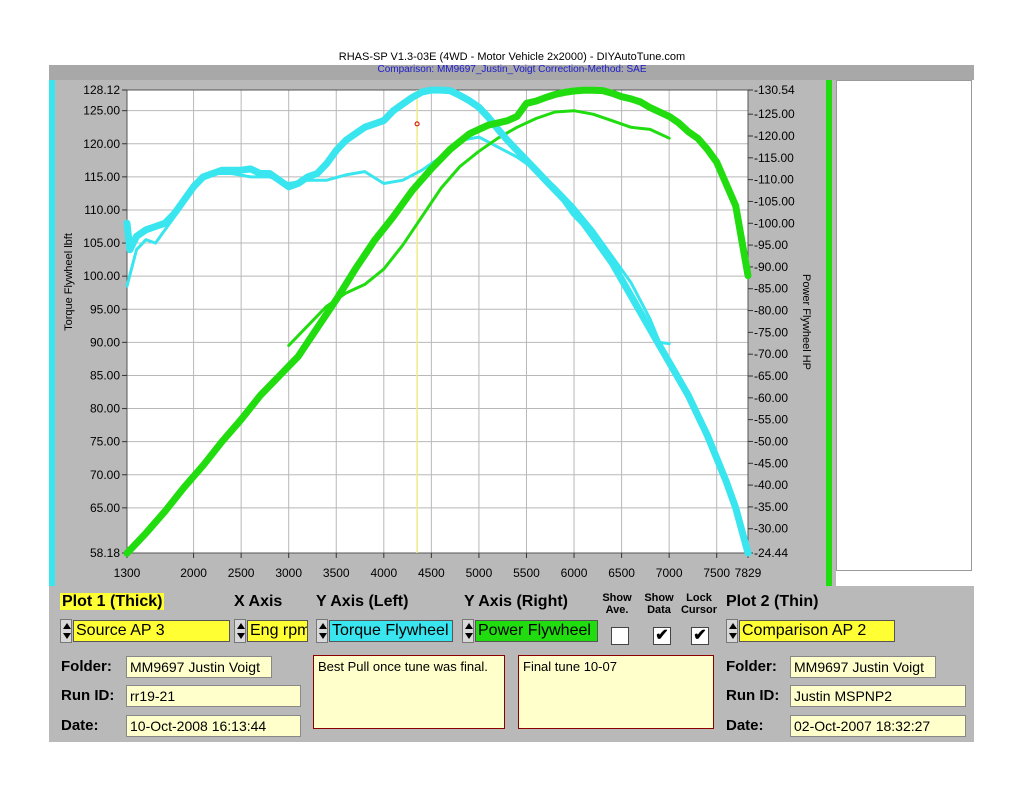 The width and height of the screenshot is (1024, 791). Describe the element at coordinates (774, 114) in the screenshot. I see `y-right-tick-label: -125.00` at that location.